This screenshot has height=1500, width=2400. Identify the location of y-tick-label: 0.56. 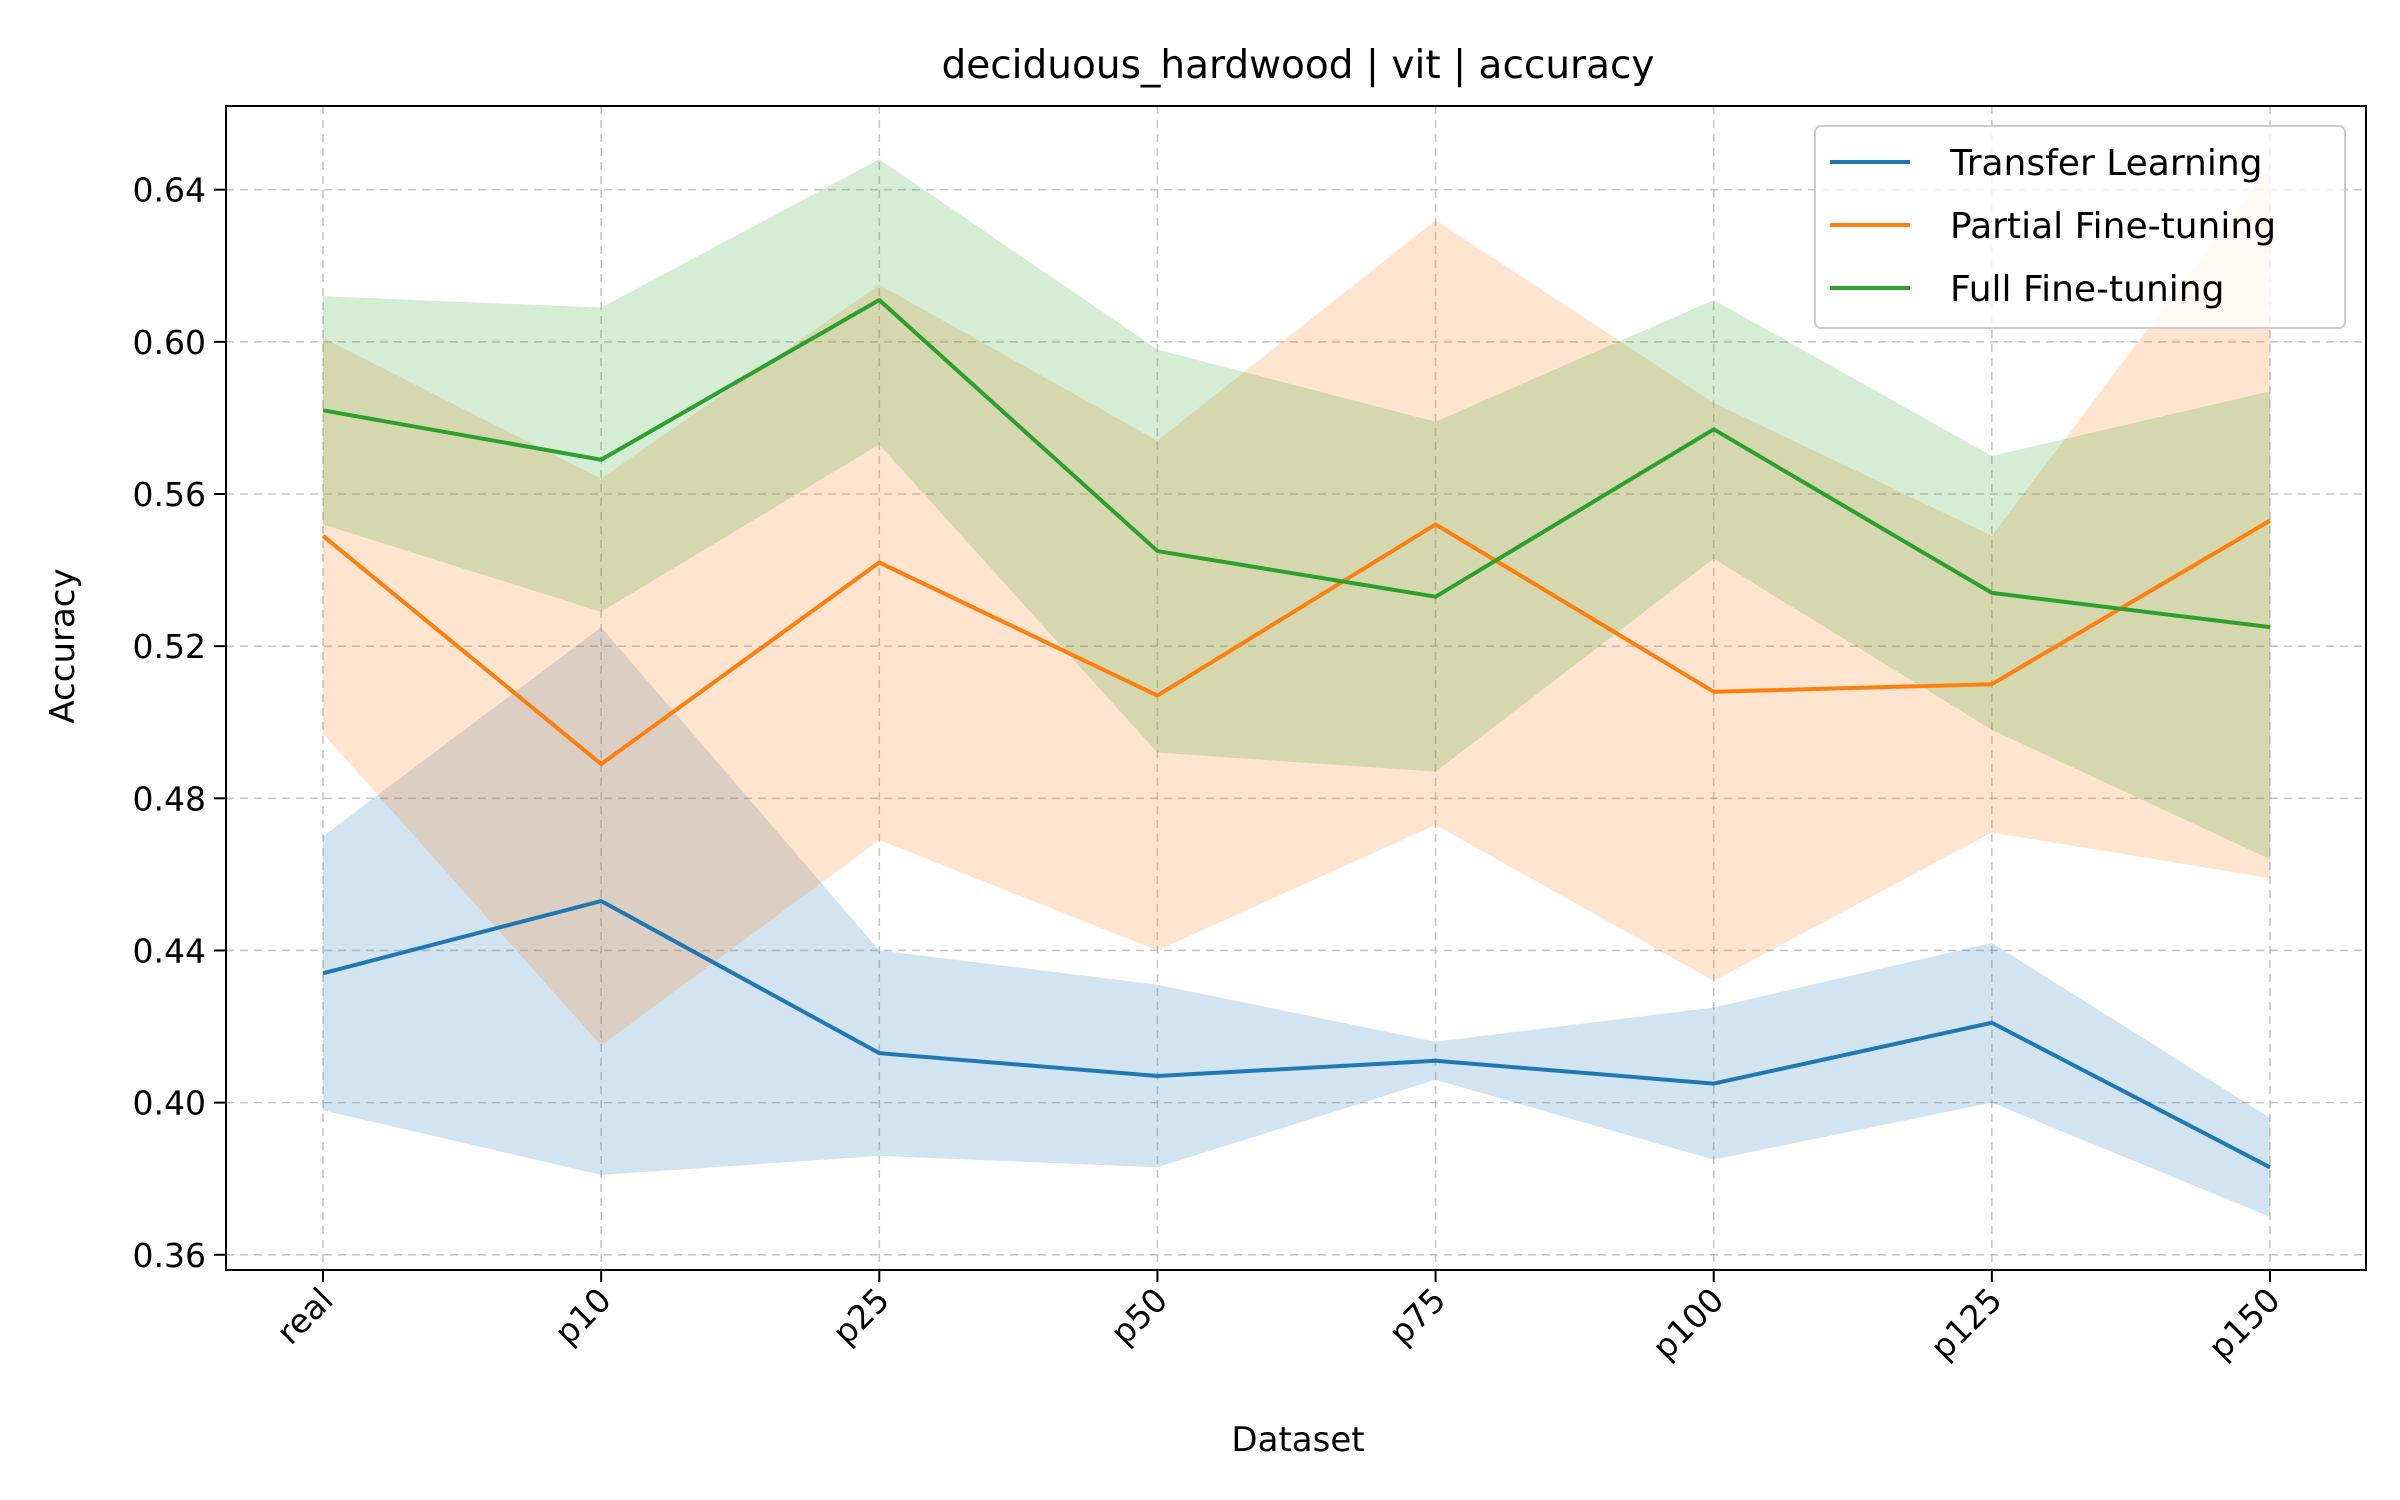
(169, 494).